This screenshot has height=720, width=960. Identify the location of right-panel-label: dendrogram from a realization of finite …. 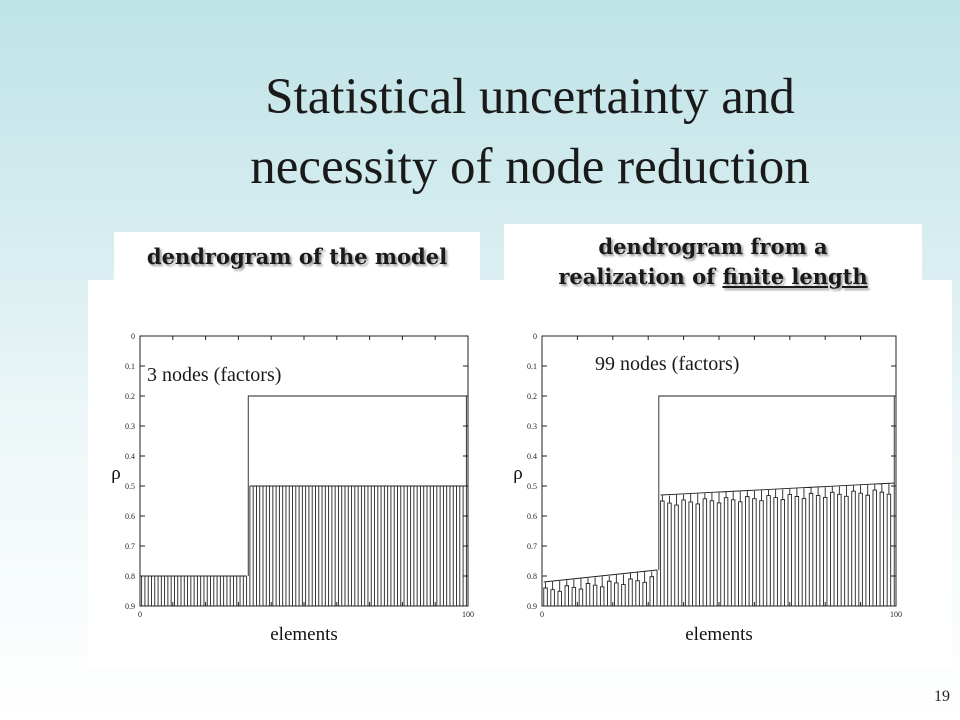
(713, 269).